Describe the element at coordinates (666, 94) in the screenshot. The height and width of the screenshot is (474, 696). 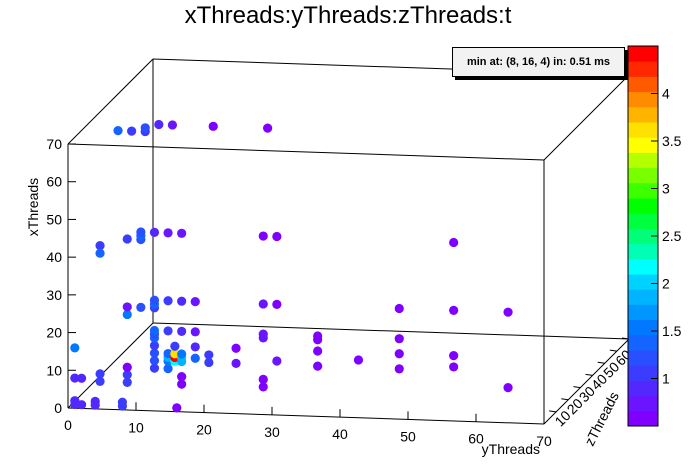
I see `color-bar-tick-label: 4` at that location.